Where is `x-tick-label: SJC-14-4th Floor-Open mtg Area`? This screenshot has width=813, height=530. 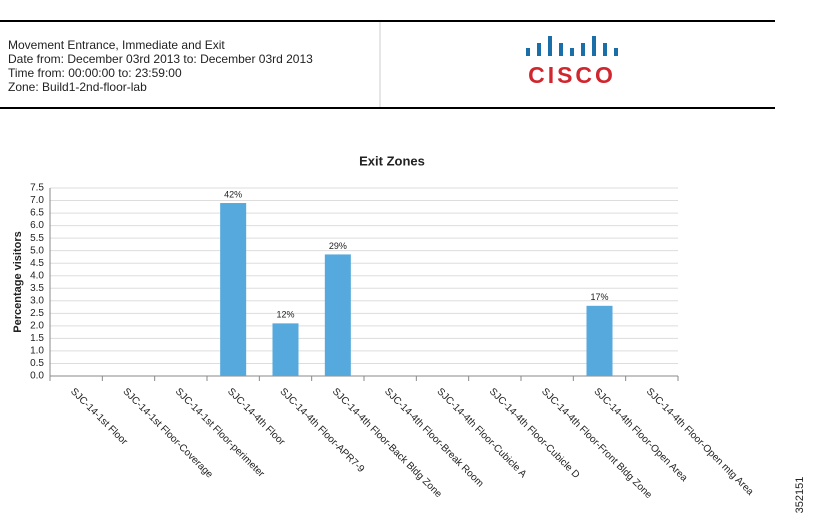 x-tick-label: SJC-14-4th Floor-Open mtg Area is located at coordinates (700, 442).